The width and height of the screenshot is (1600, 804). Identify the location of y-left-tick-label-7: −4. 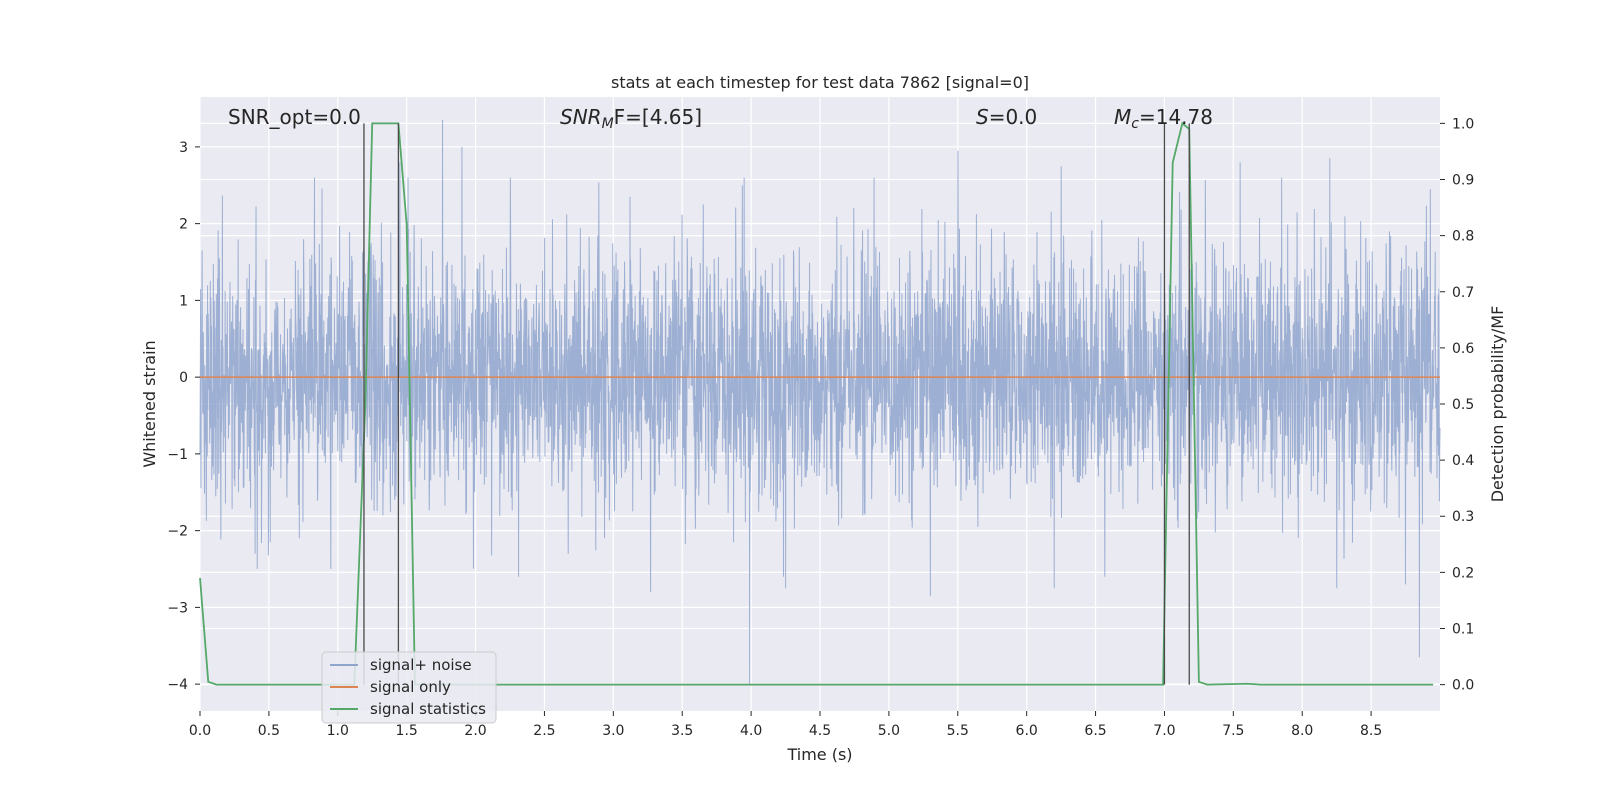
(177, 685).